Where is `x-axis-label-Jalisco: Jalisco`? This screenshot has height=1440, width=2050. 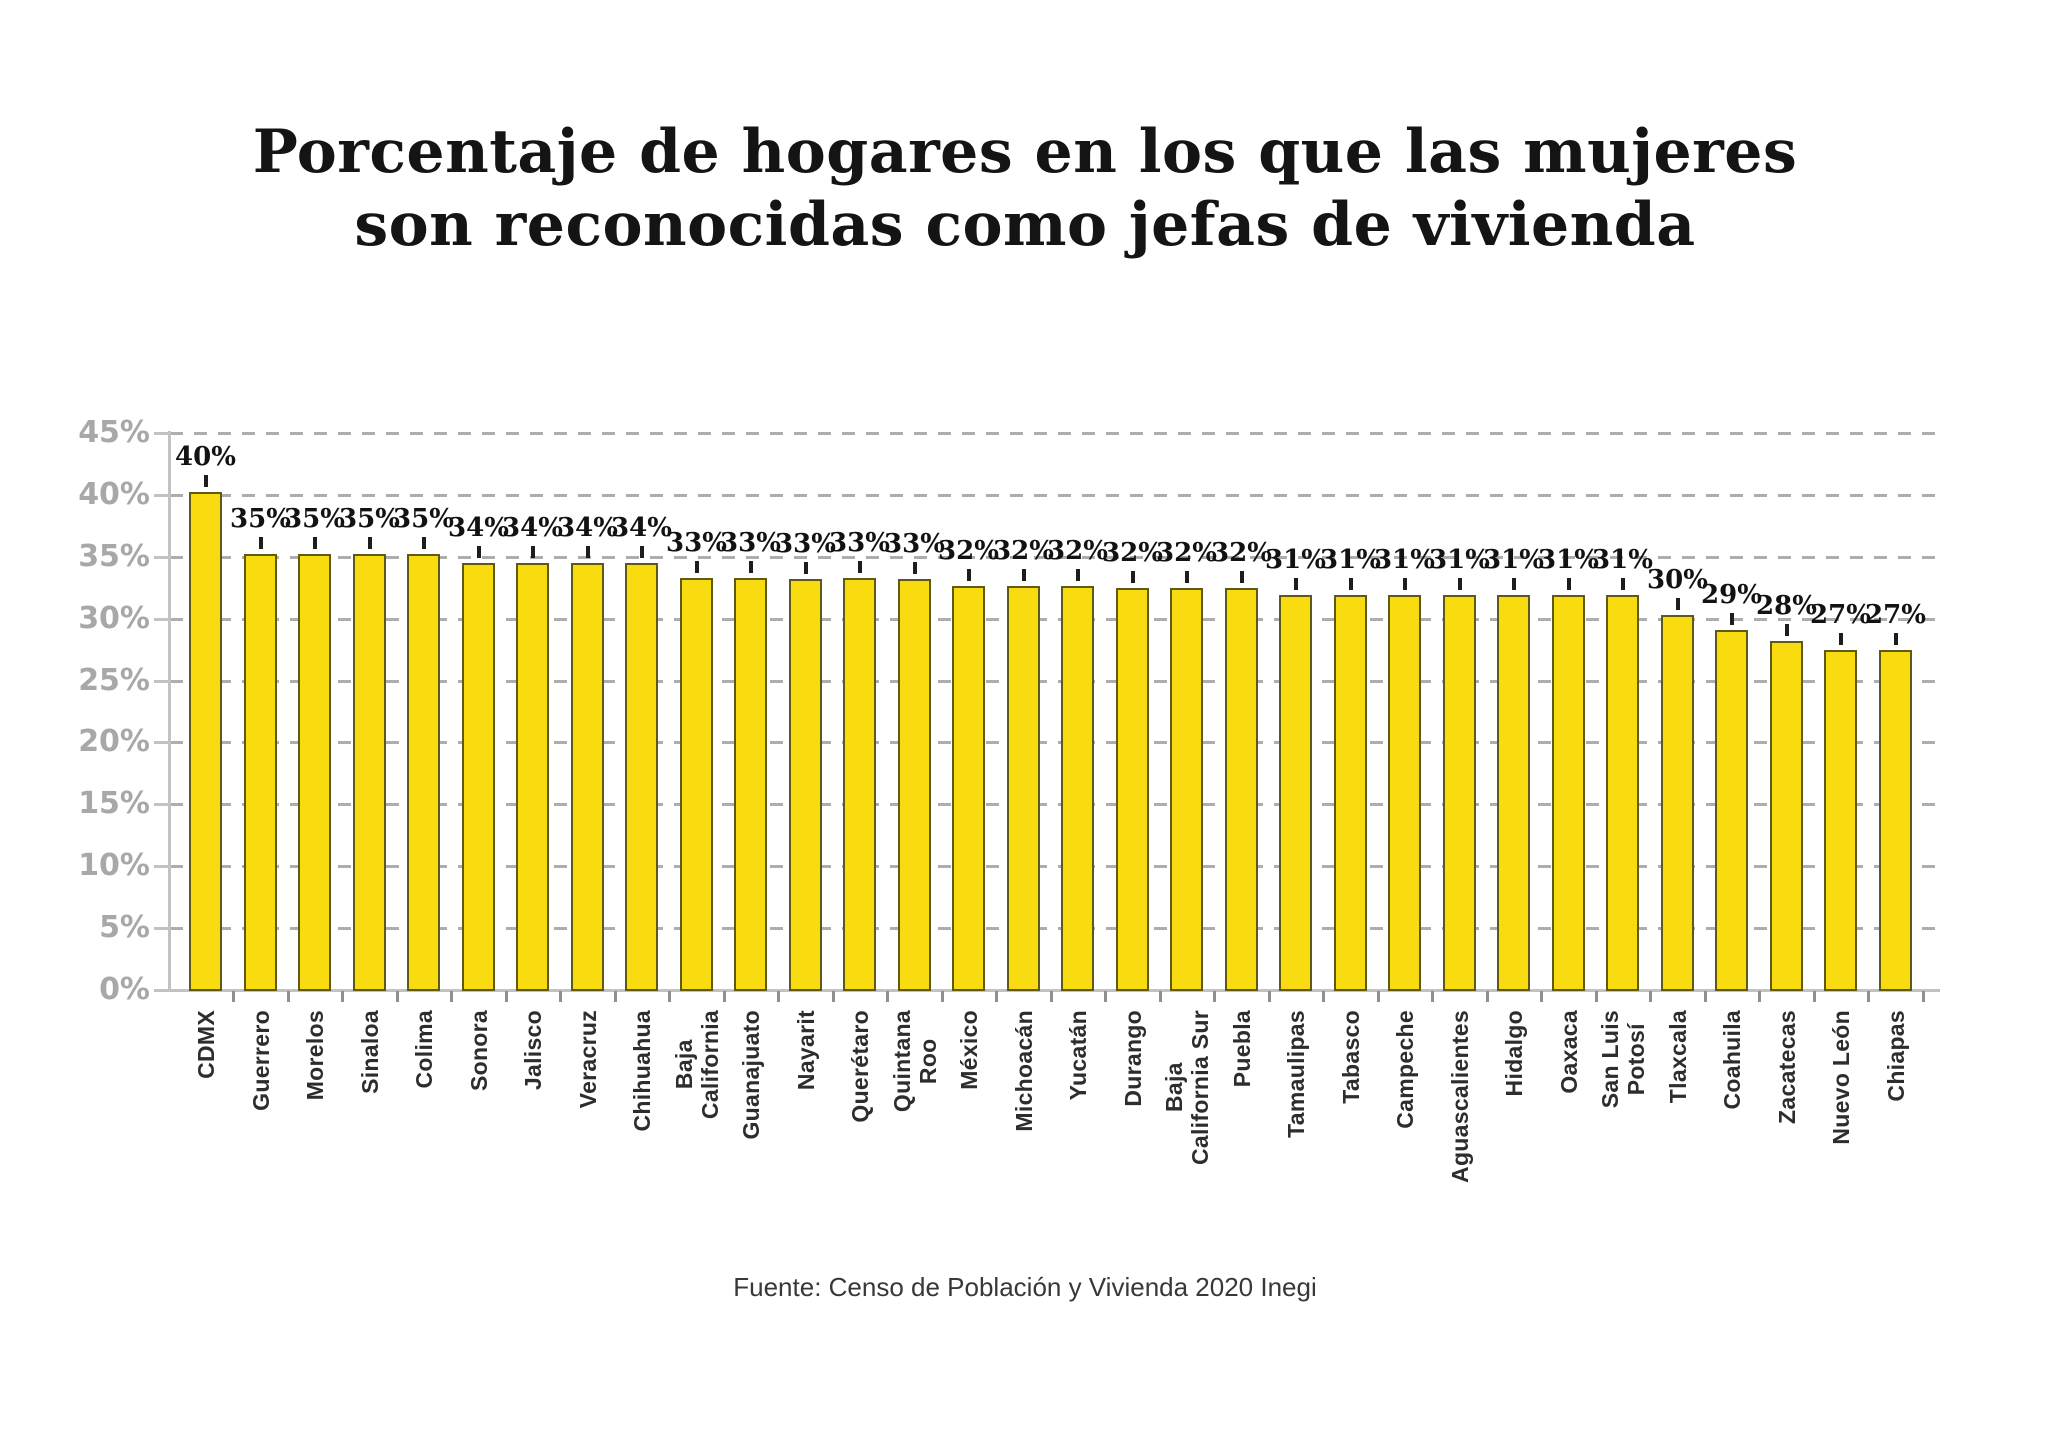
x-axis-label-Jalisco: Jalisco is located at coordinates (532, 1050).